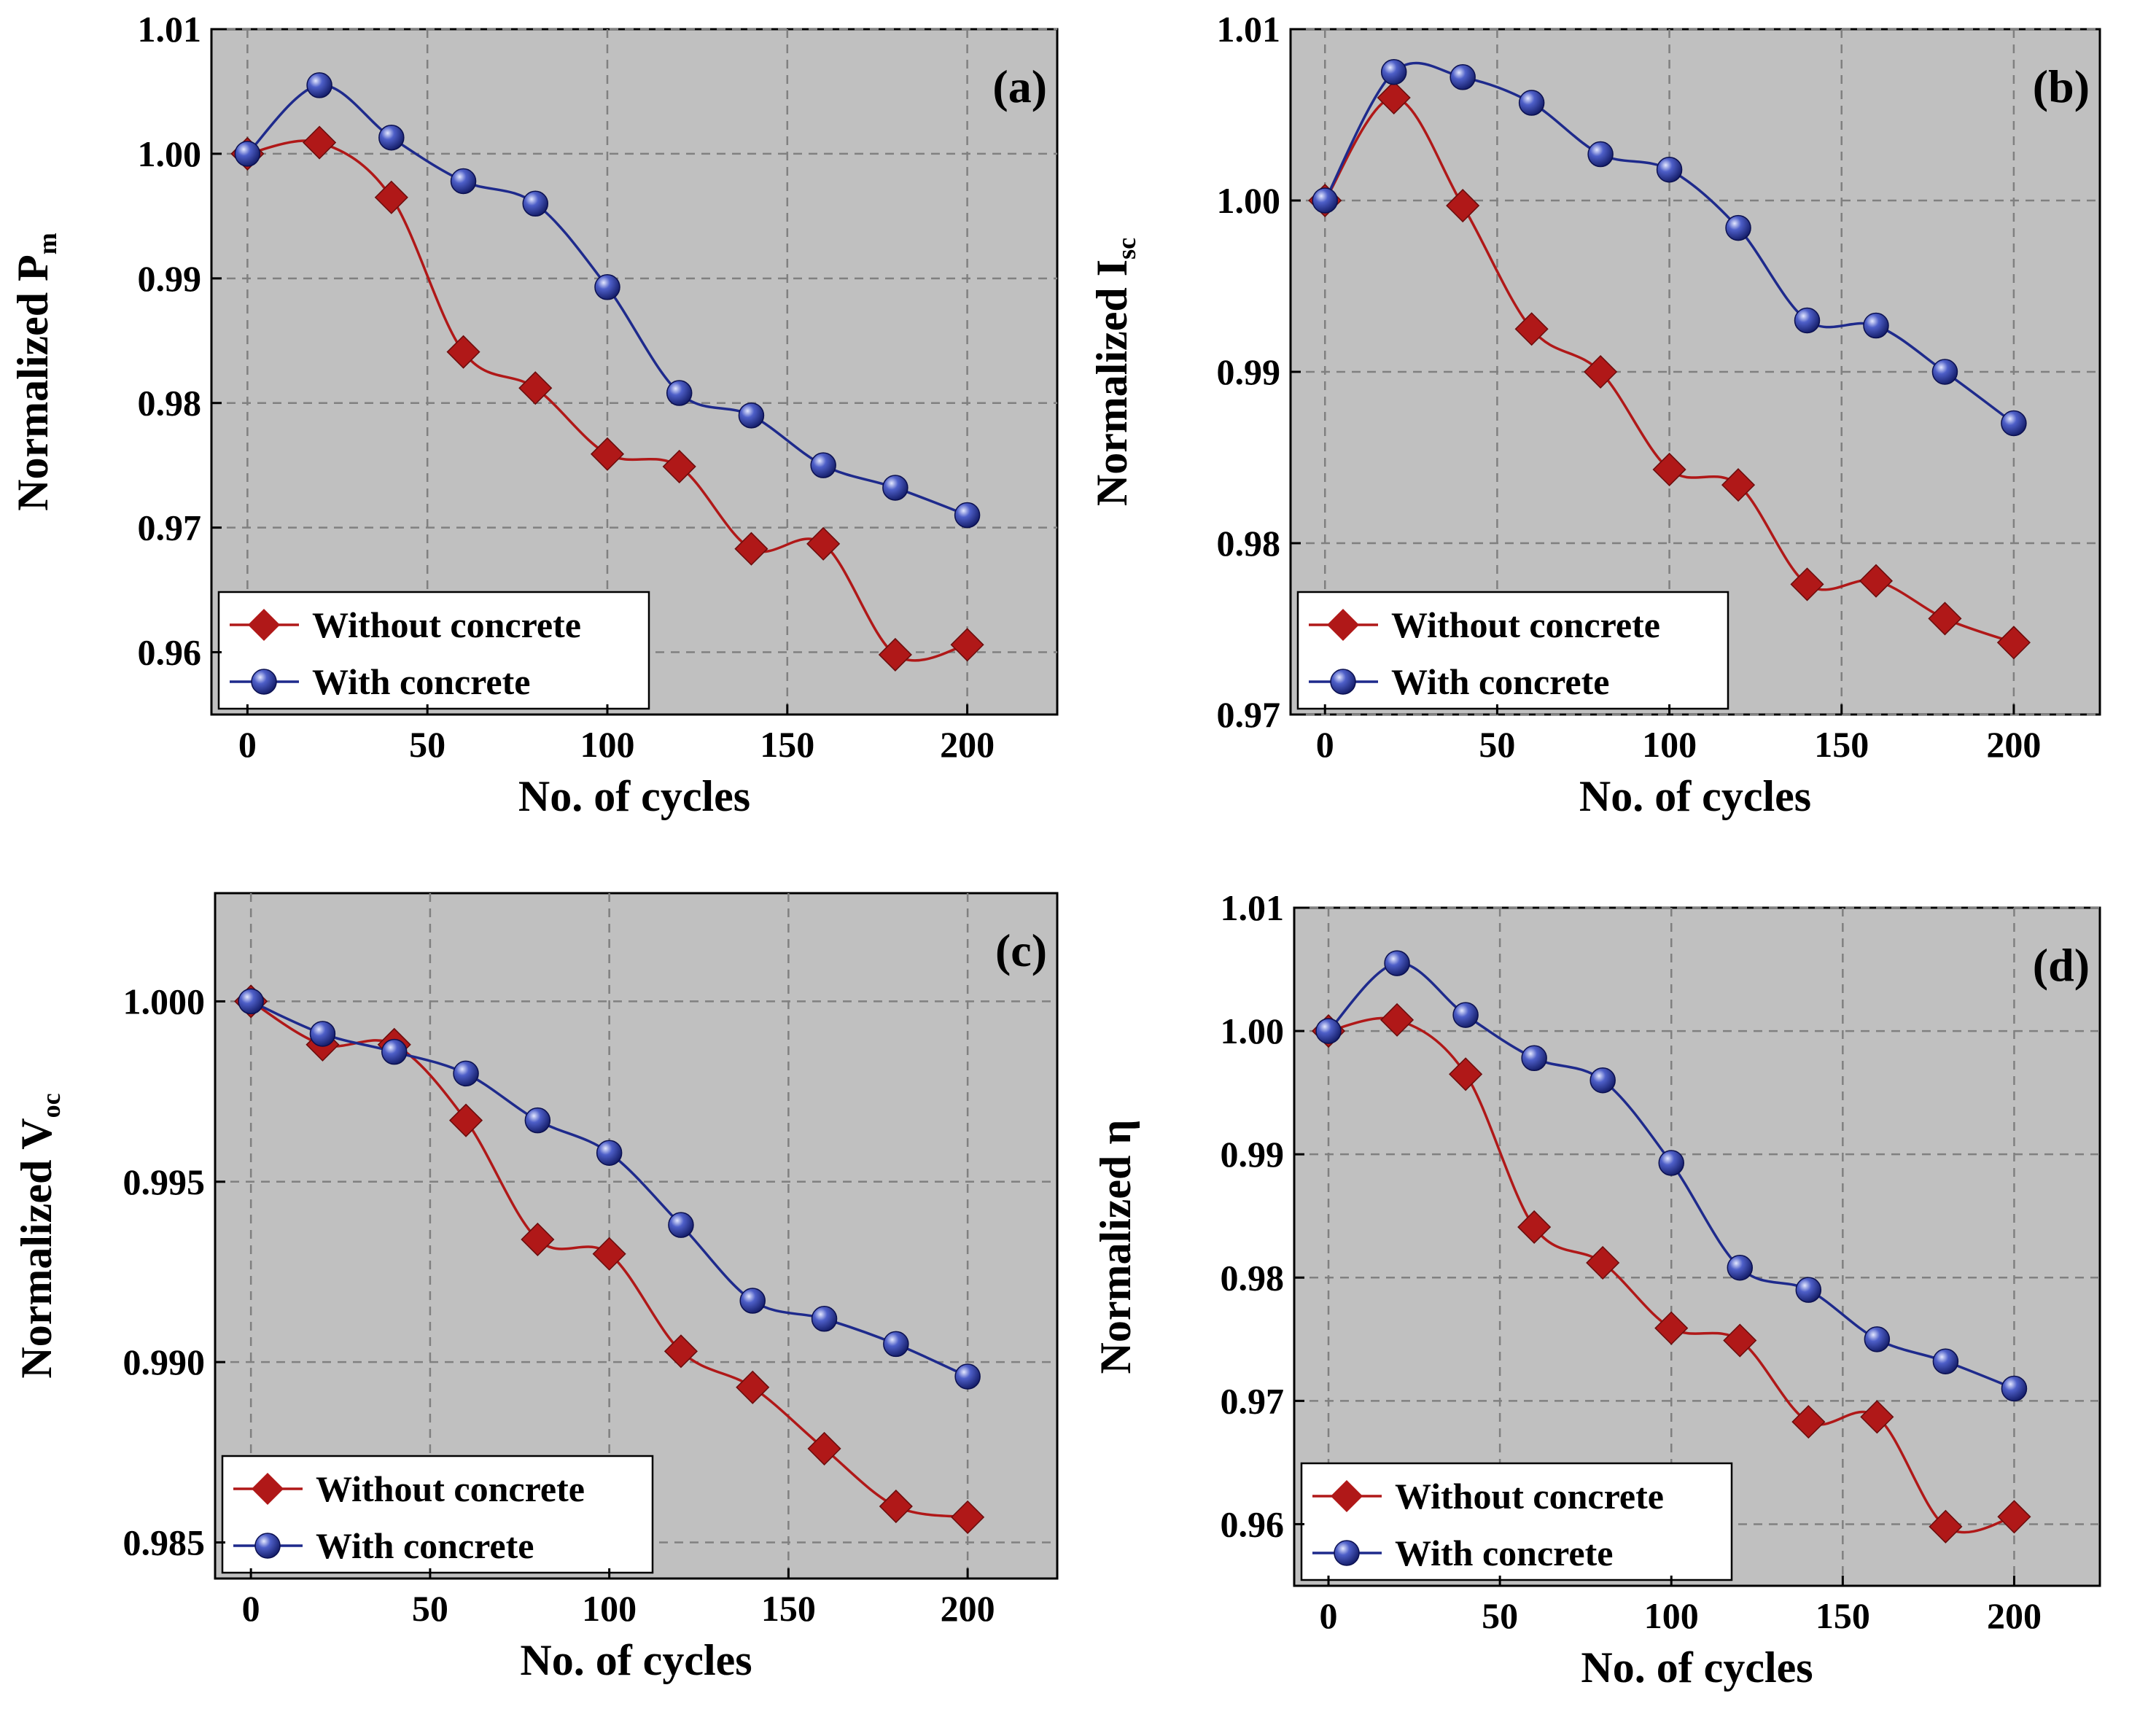 The image size is (2148, 1736). What do you see at coordinates (1115, 1247) in the screenshot?
I see `y-axis-title-main: Normalized η` at bounding box center [1115, 1247].